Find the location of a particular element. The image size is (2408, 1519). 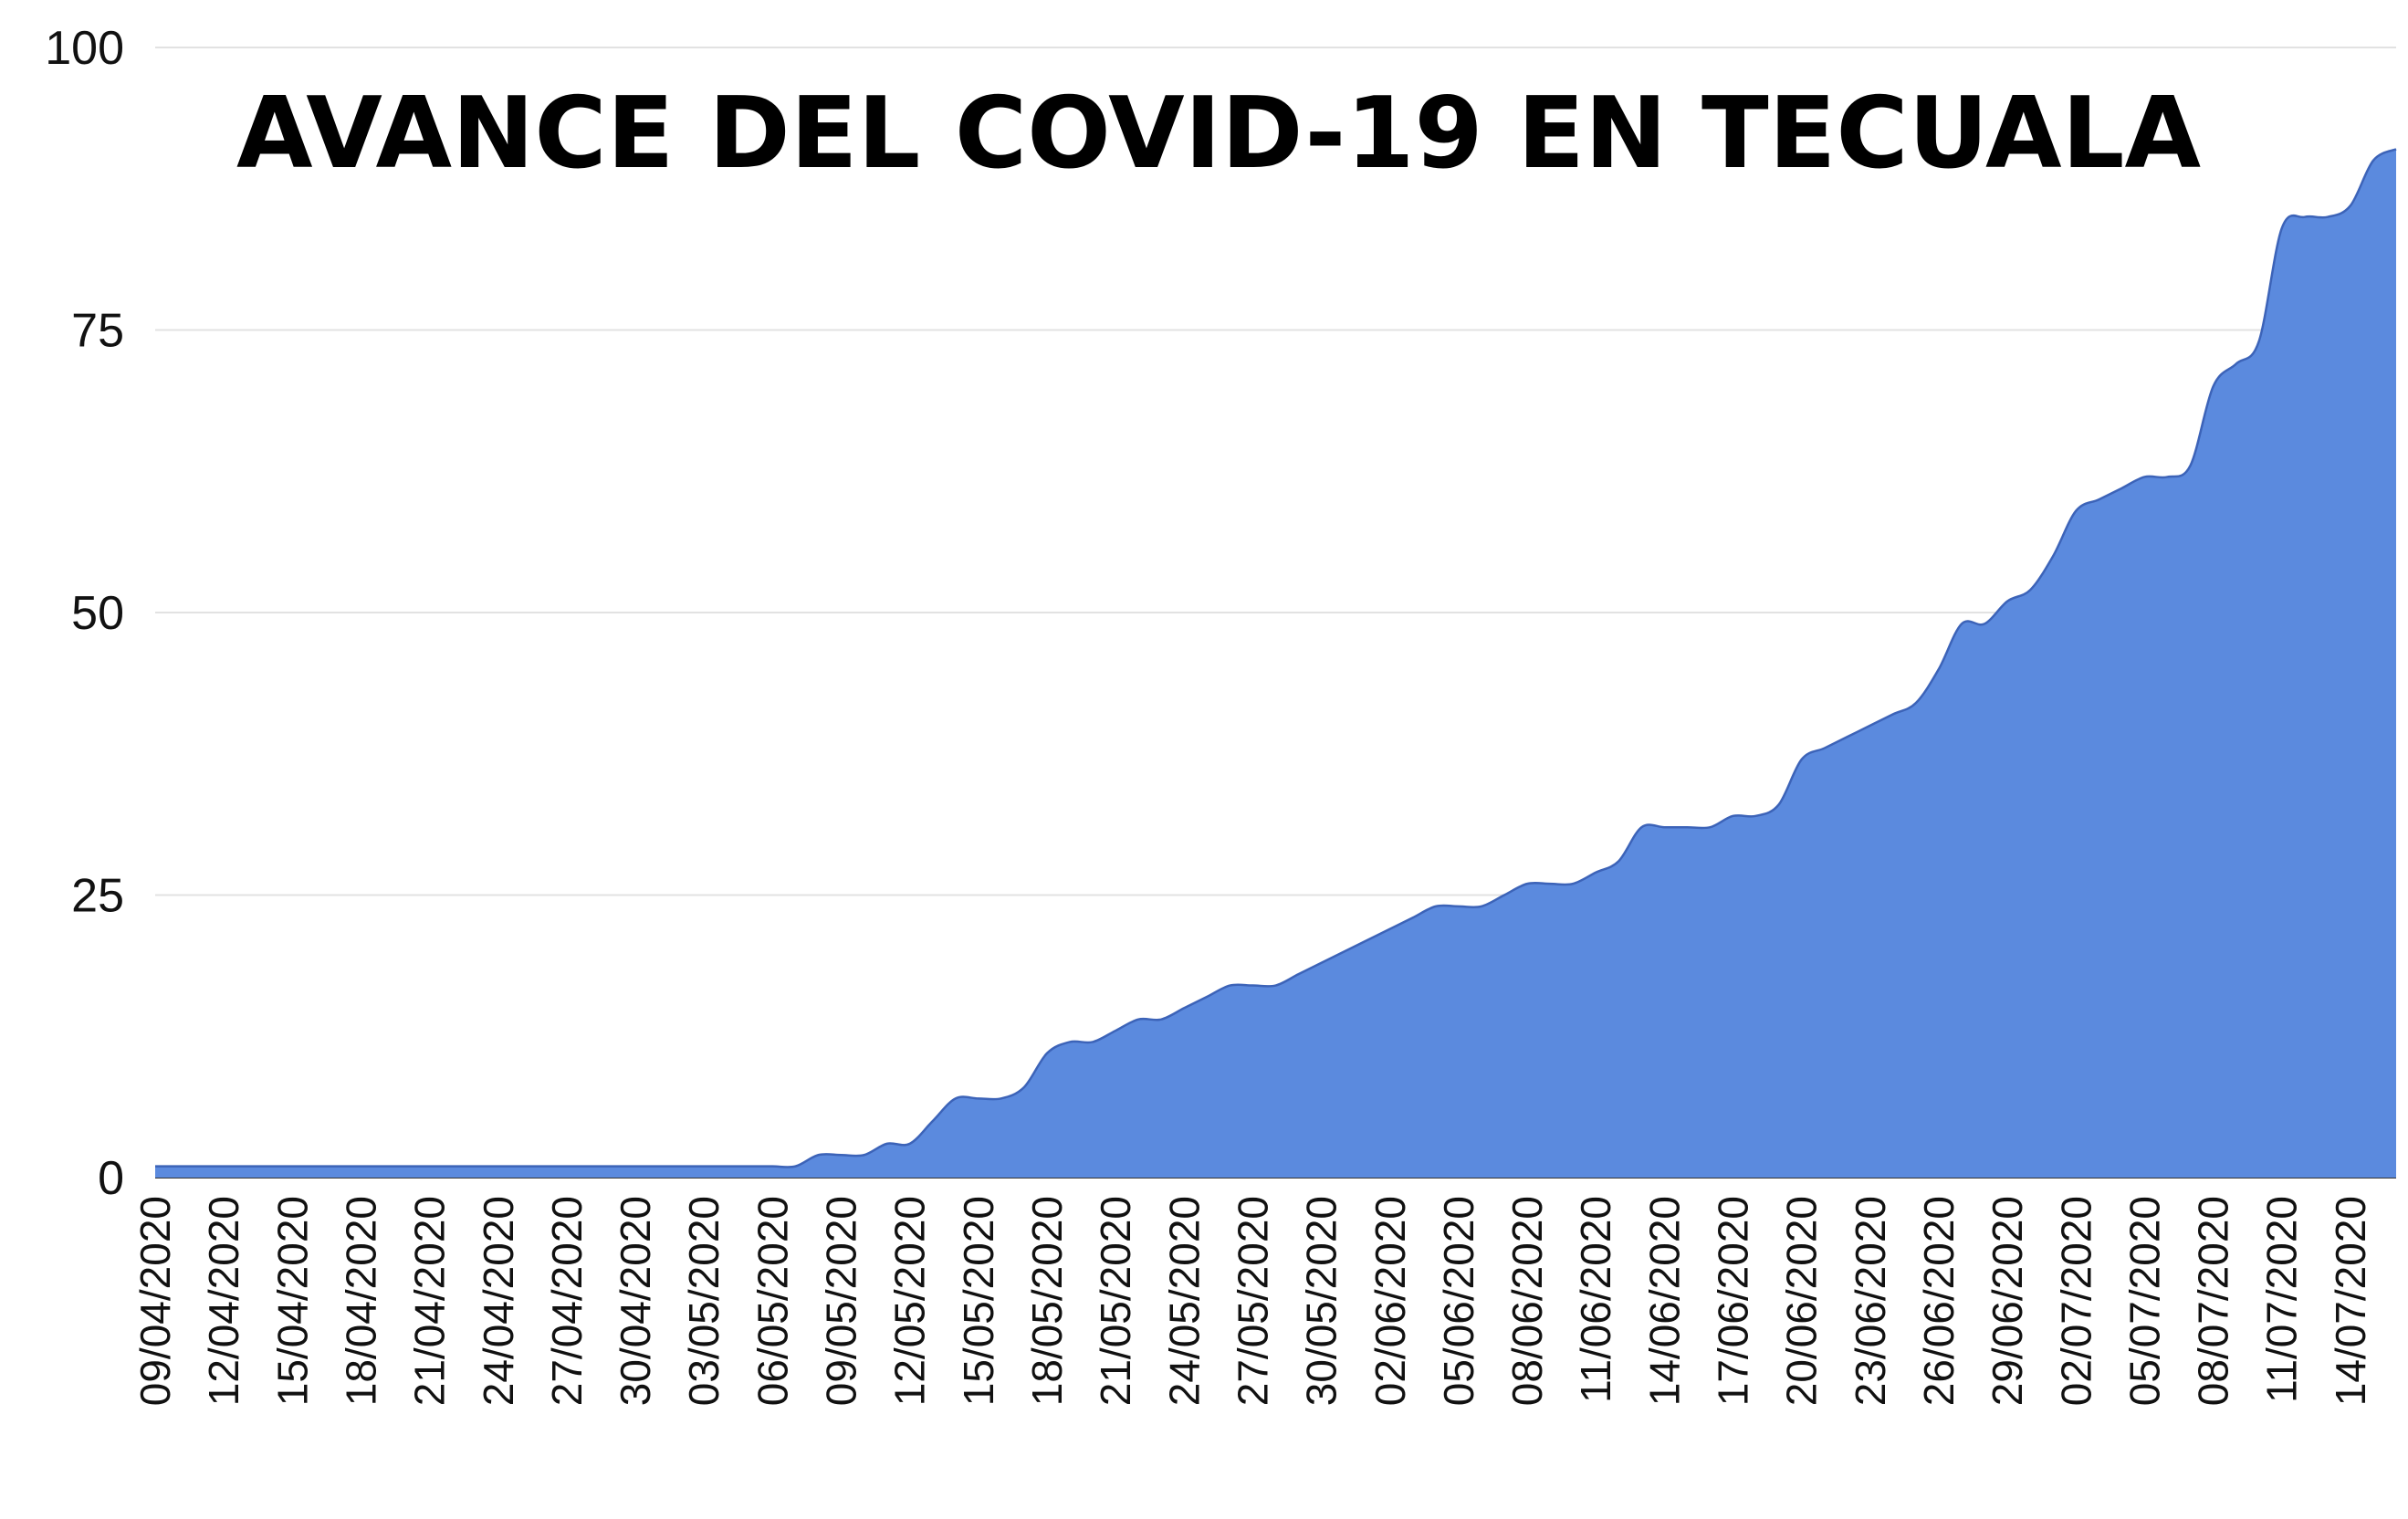

y-tick-label: 25 is located at coordinates (97, 896).